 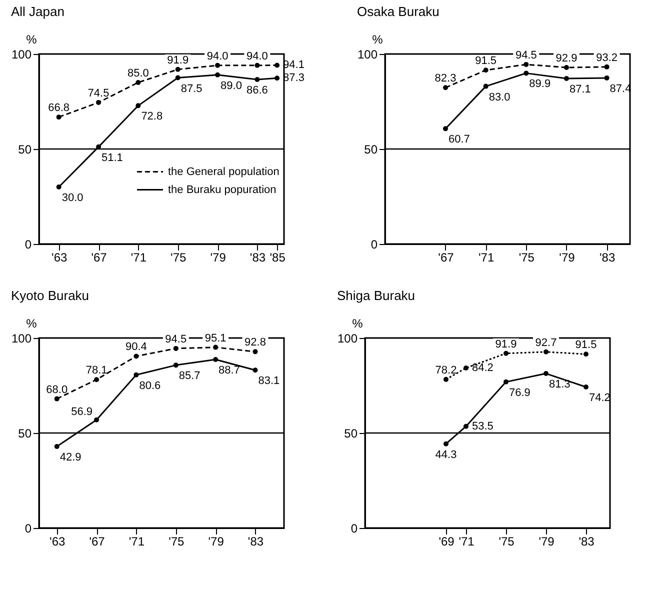 I want to click on data-label: 92.9, so click(x=567, y=58).